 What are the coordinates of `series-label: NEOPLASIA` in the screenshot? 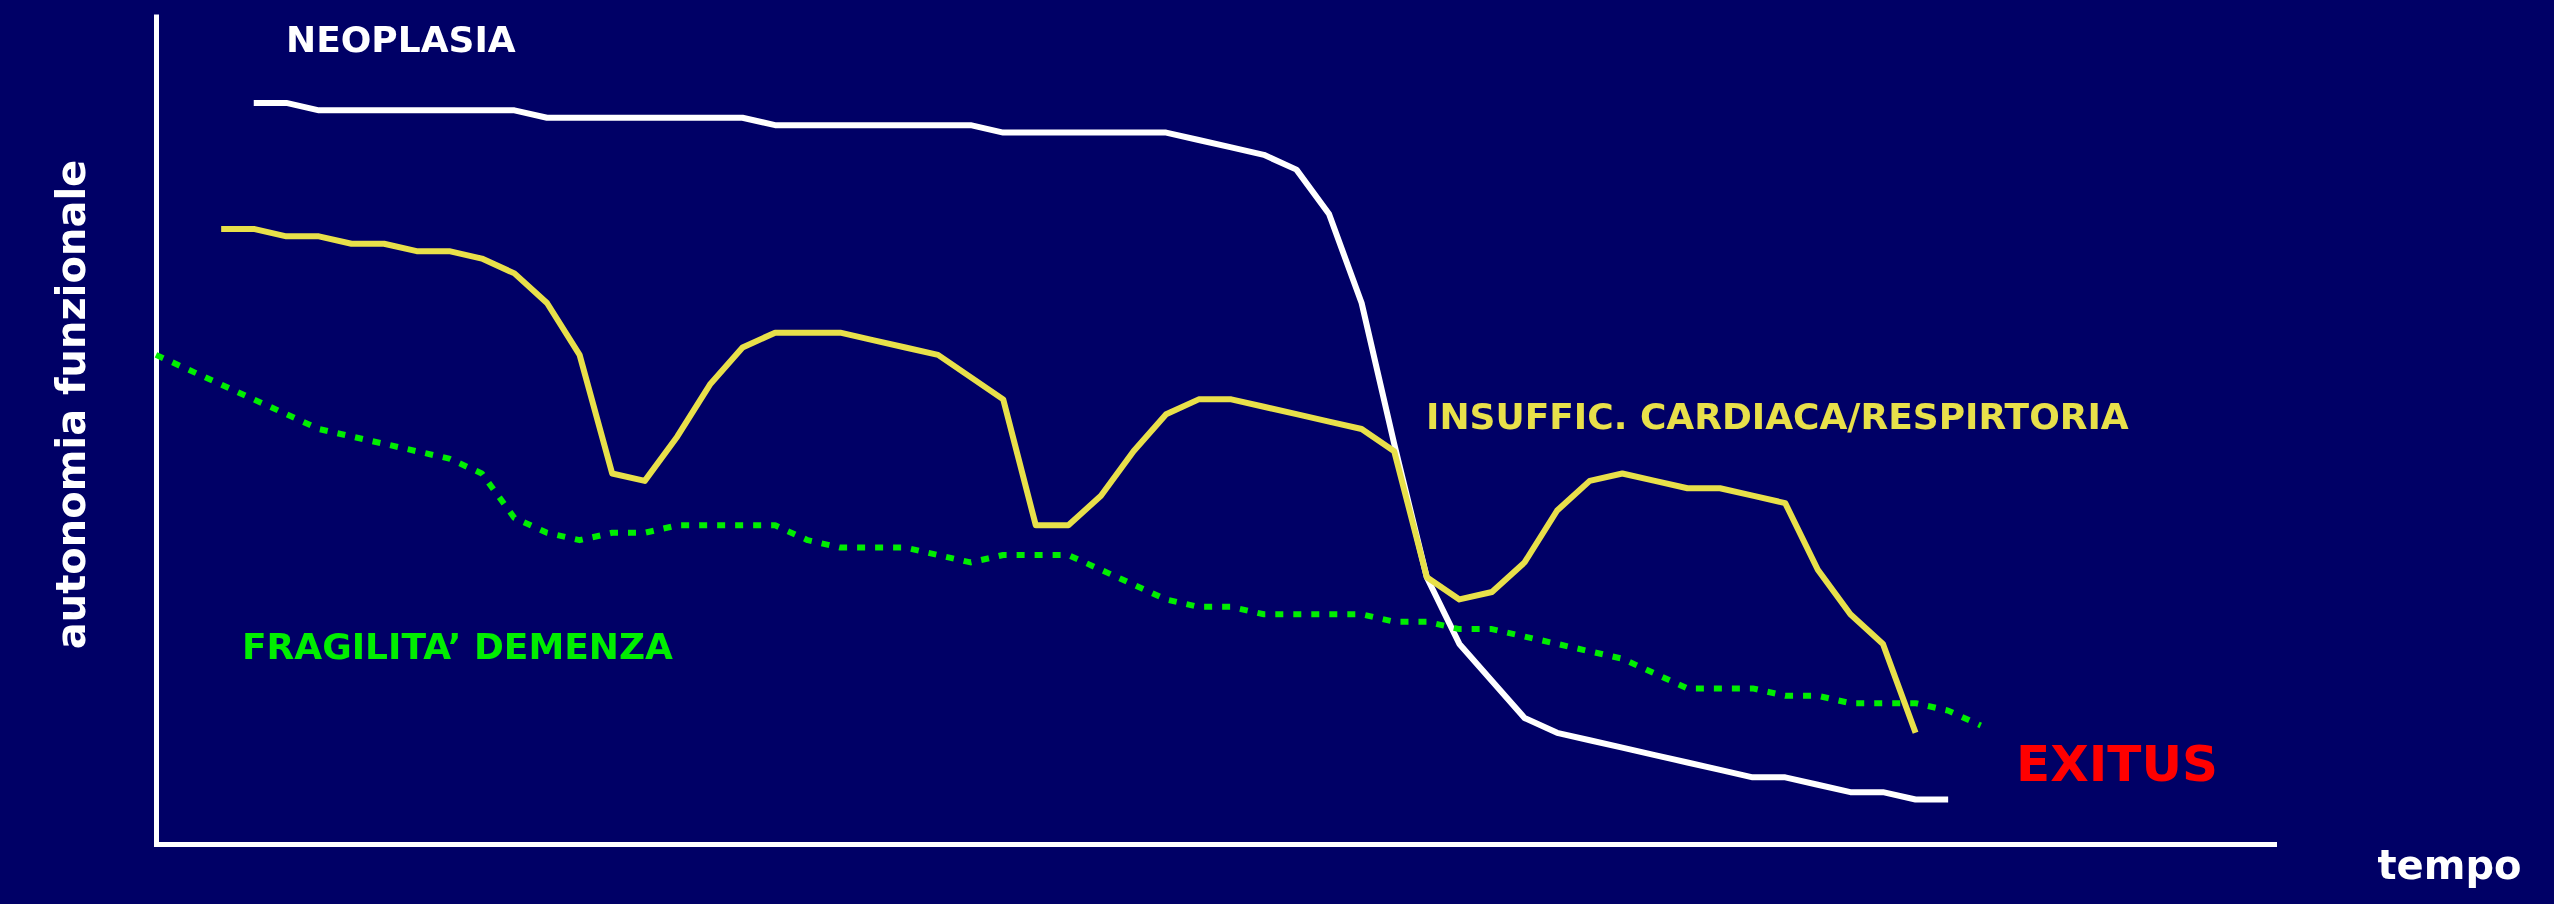 It's located at (401, 39).